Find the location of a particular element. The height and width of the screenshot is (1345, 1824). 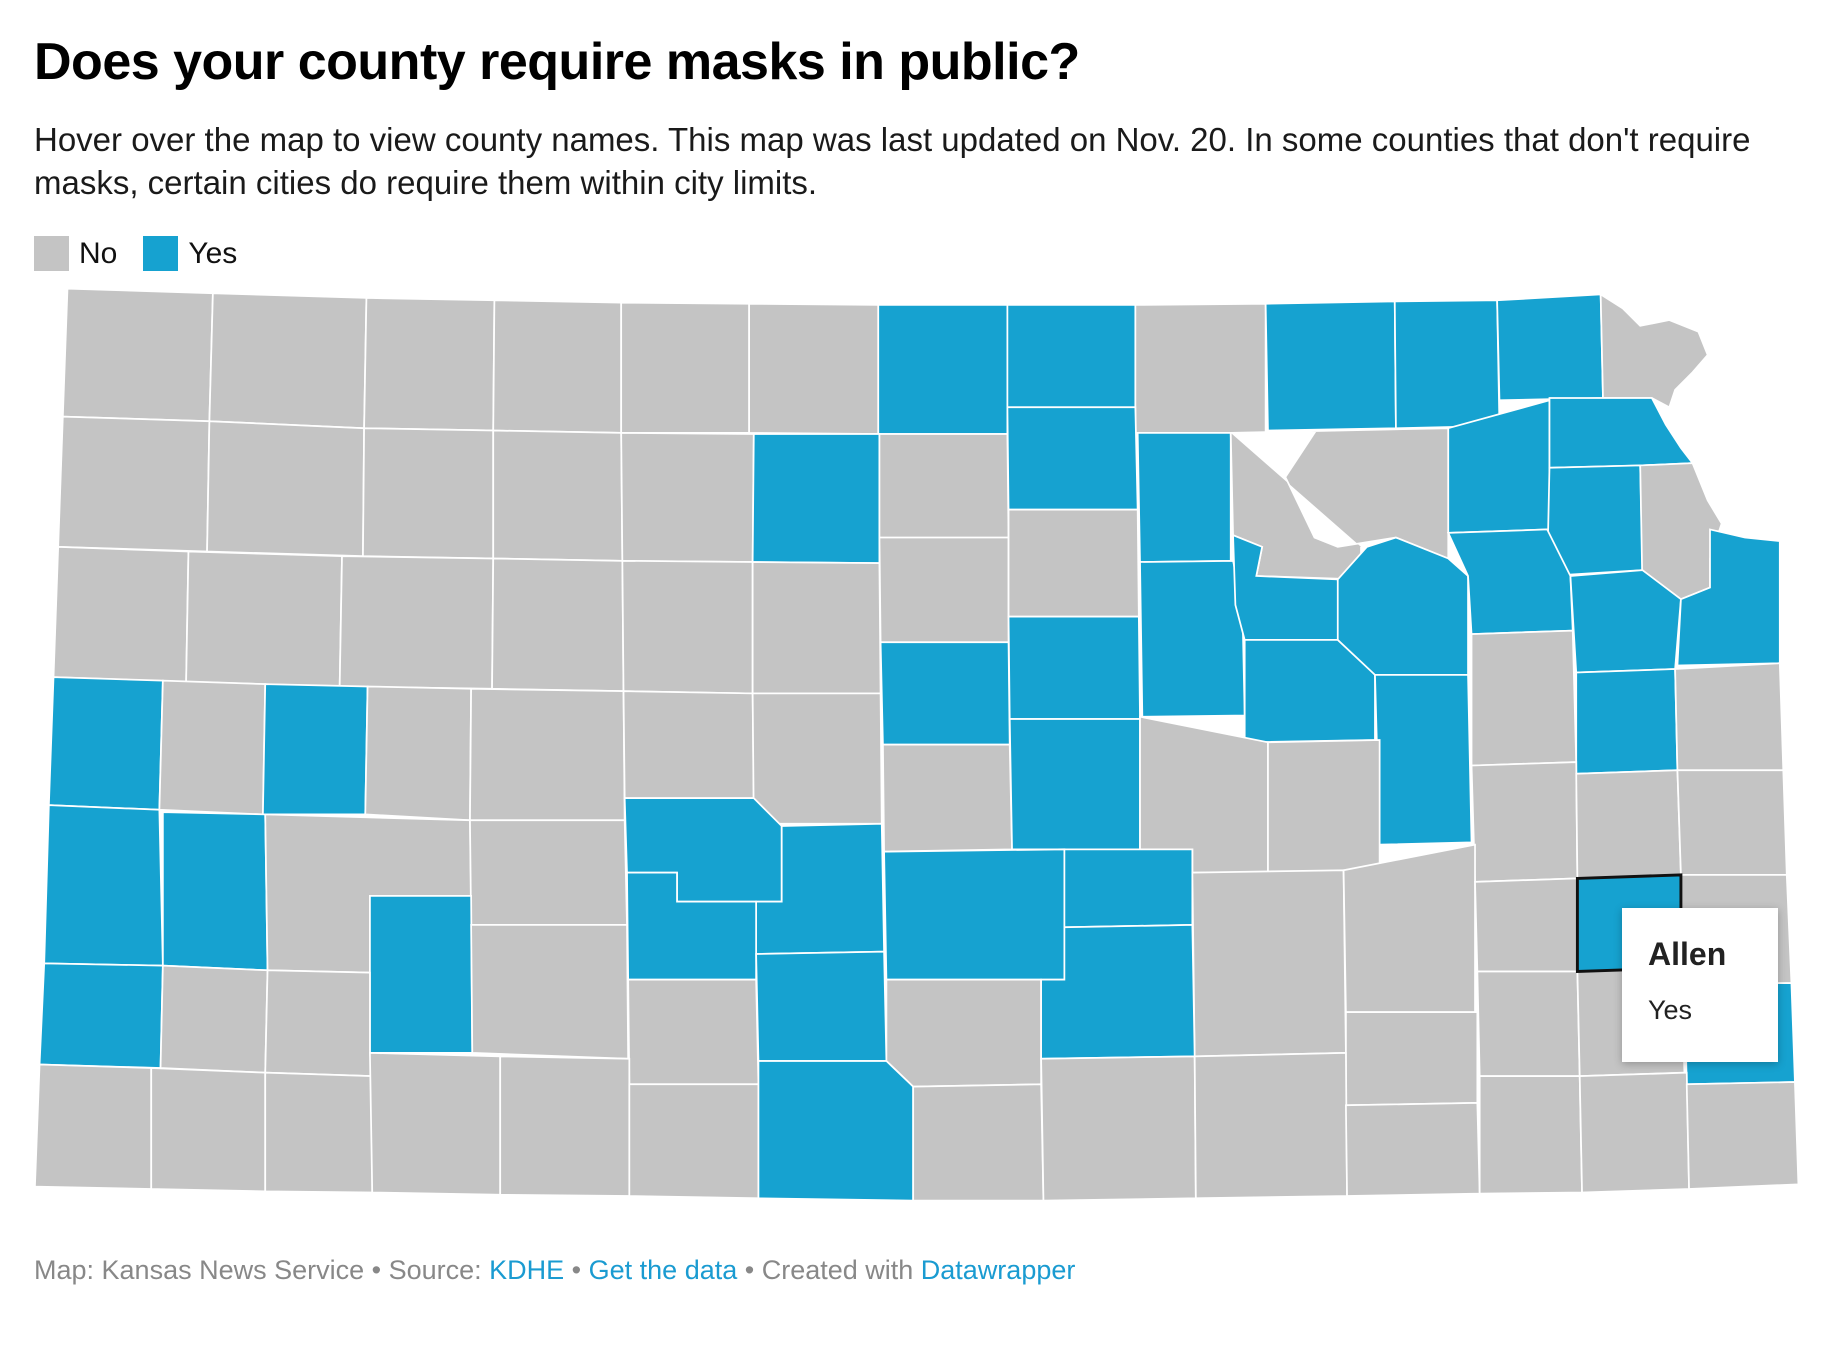

legend: No Yes is located at coordinates (148, 253).